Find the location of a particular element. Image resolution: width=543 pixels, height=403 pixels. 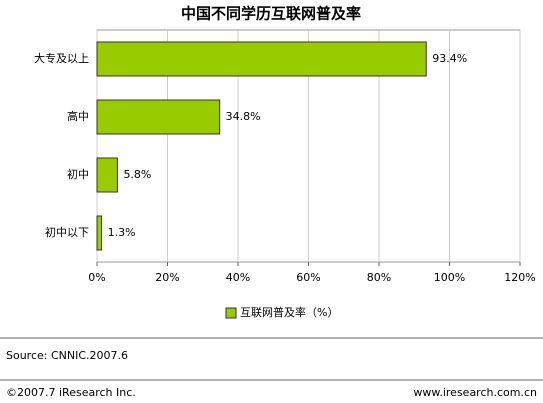

x-tick-label: 120% is located at coordinates (519, 277).